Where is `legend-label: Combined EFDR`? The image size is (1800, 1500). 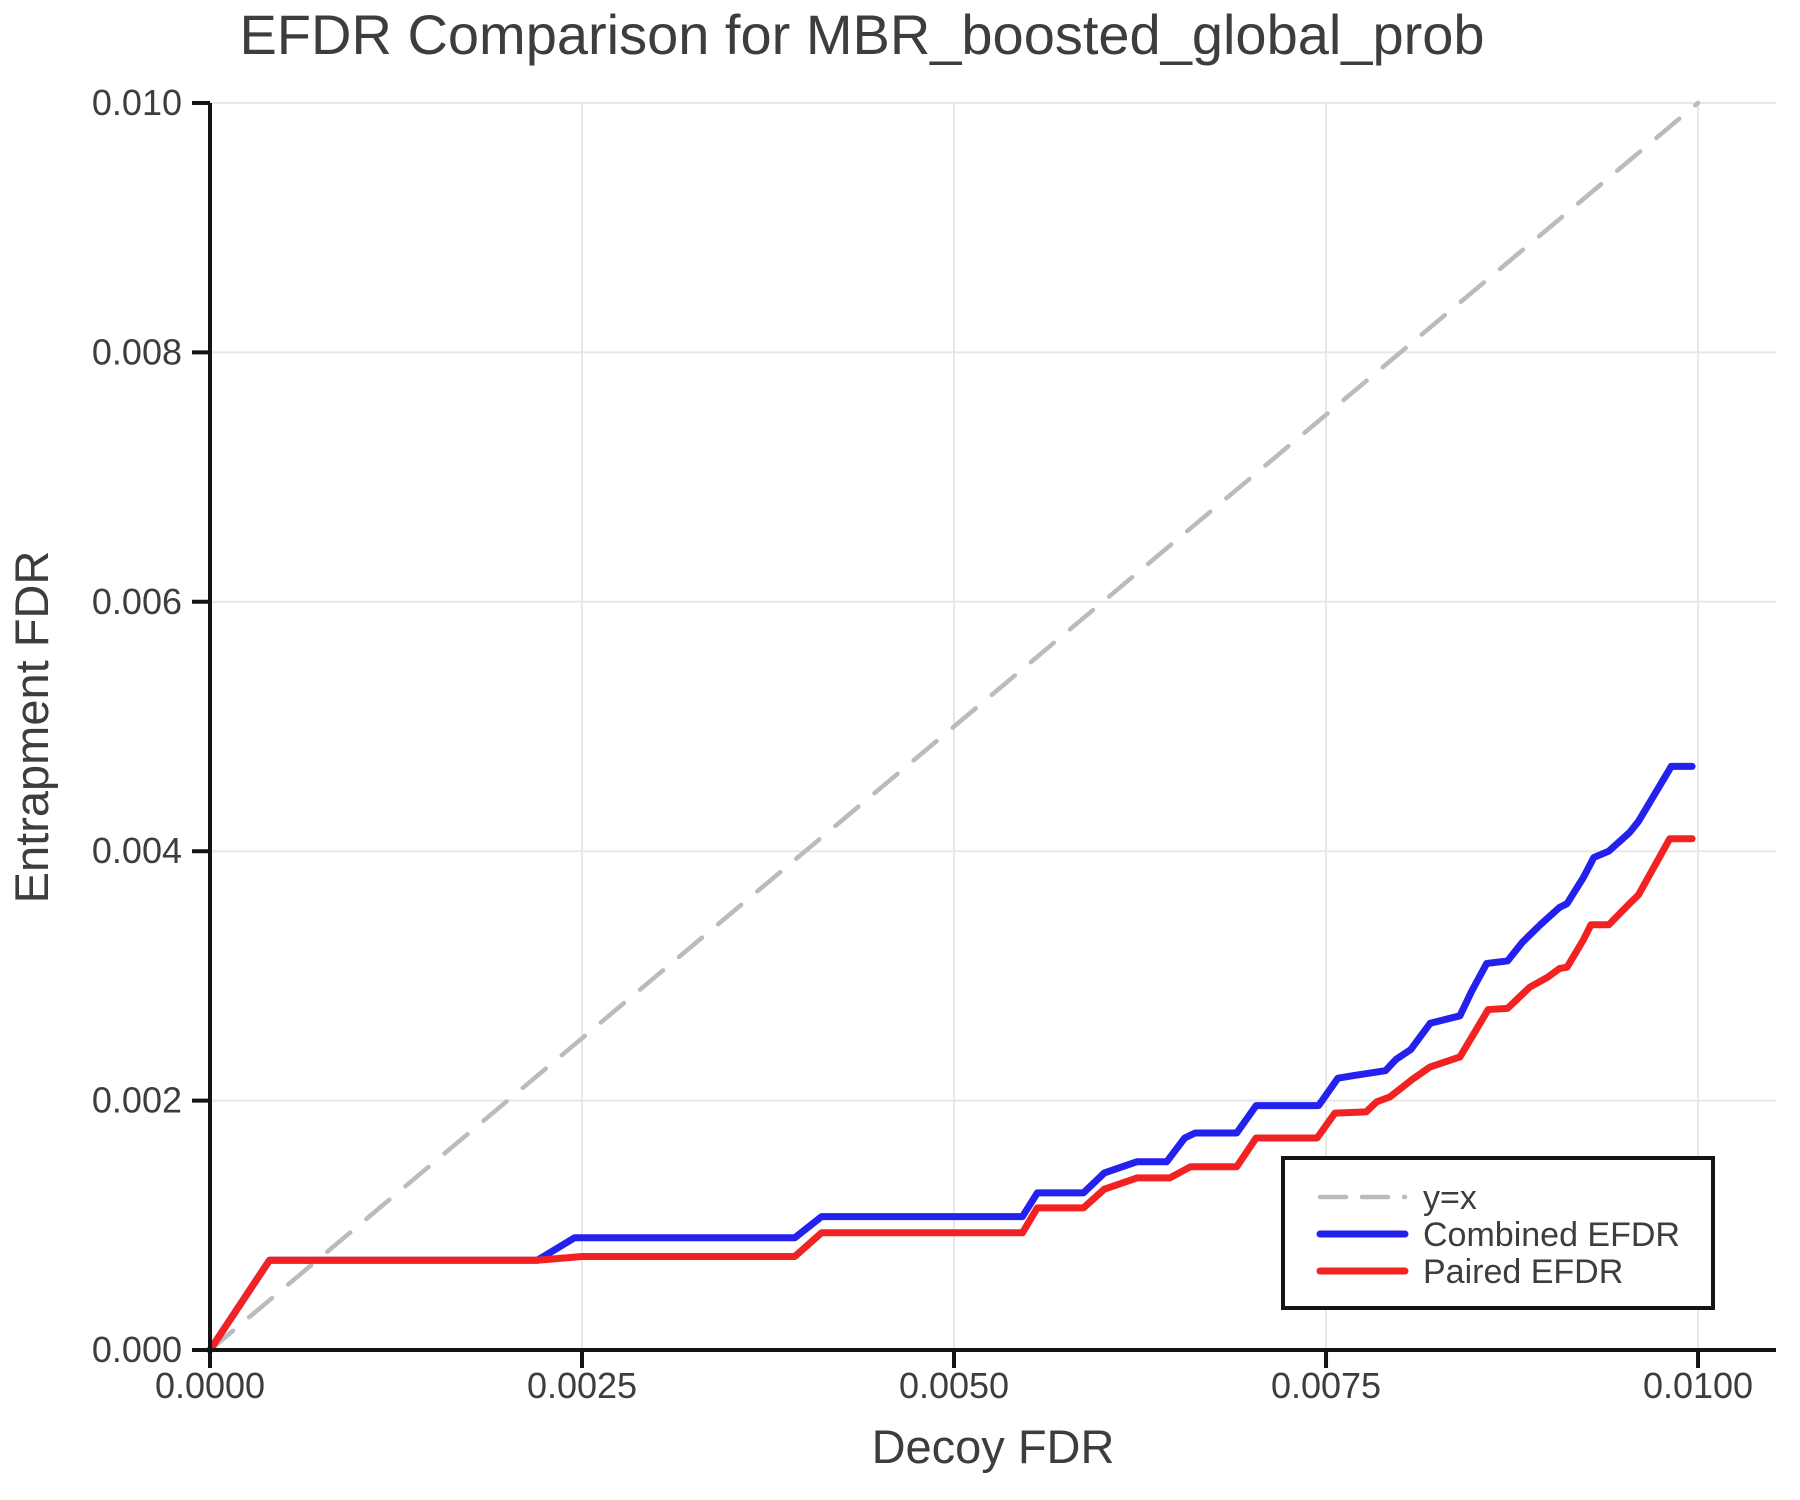
legend-label: Combined EFDR is located at coordinates (1551, 1235).